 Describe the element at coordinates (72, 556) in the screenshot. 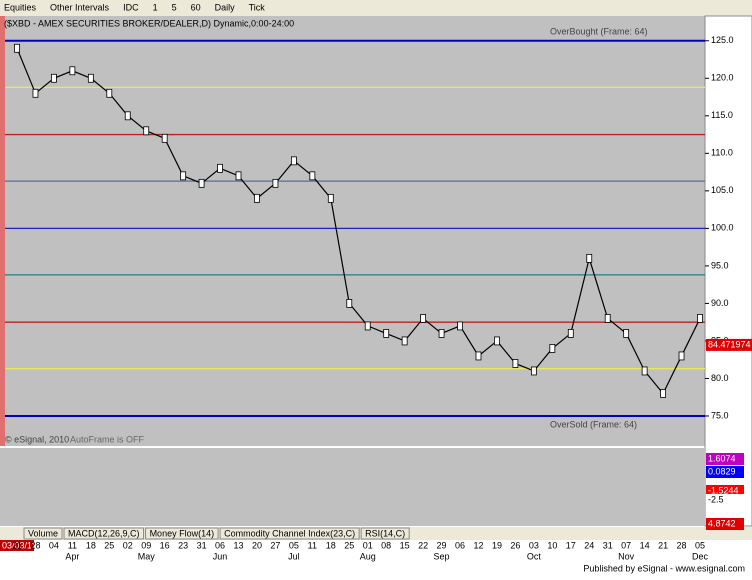

I see `month-label: Apr` at that location.